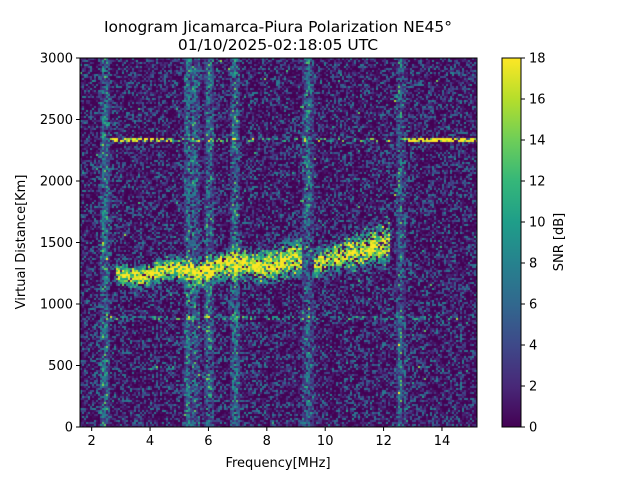 This screenshot has height=480, width=640. What do you see at coordinates (56, 182) in the screenshot?
I see `y-tick-label: 2000` at bounding box center [56, 182].